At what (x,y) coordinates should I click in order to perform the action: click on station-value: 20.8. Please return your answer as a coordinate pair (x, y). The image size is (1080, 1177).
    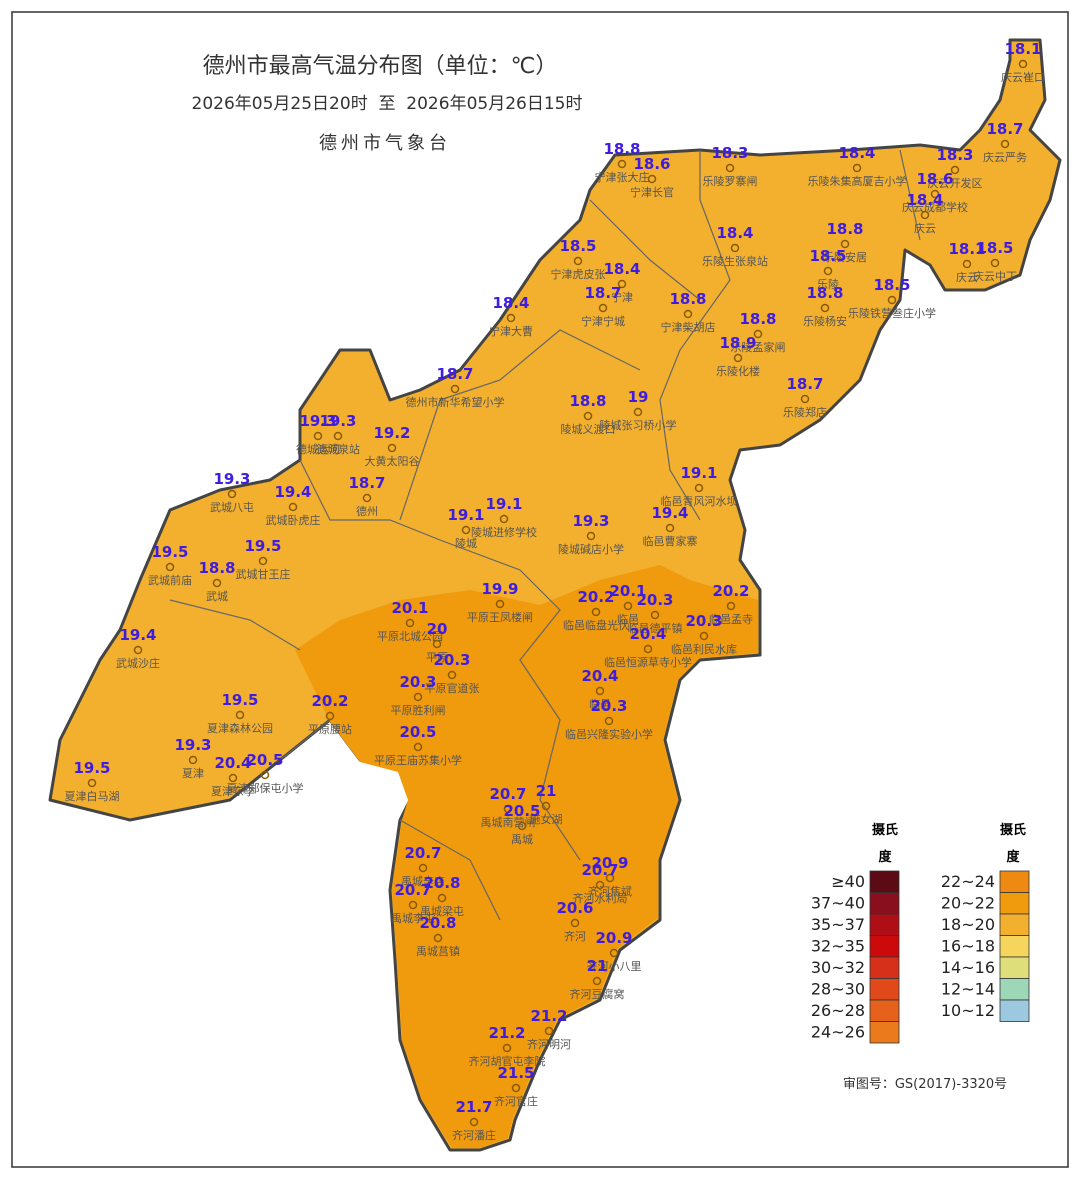
    Looking at the image, I should click on (441, 883).